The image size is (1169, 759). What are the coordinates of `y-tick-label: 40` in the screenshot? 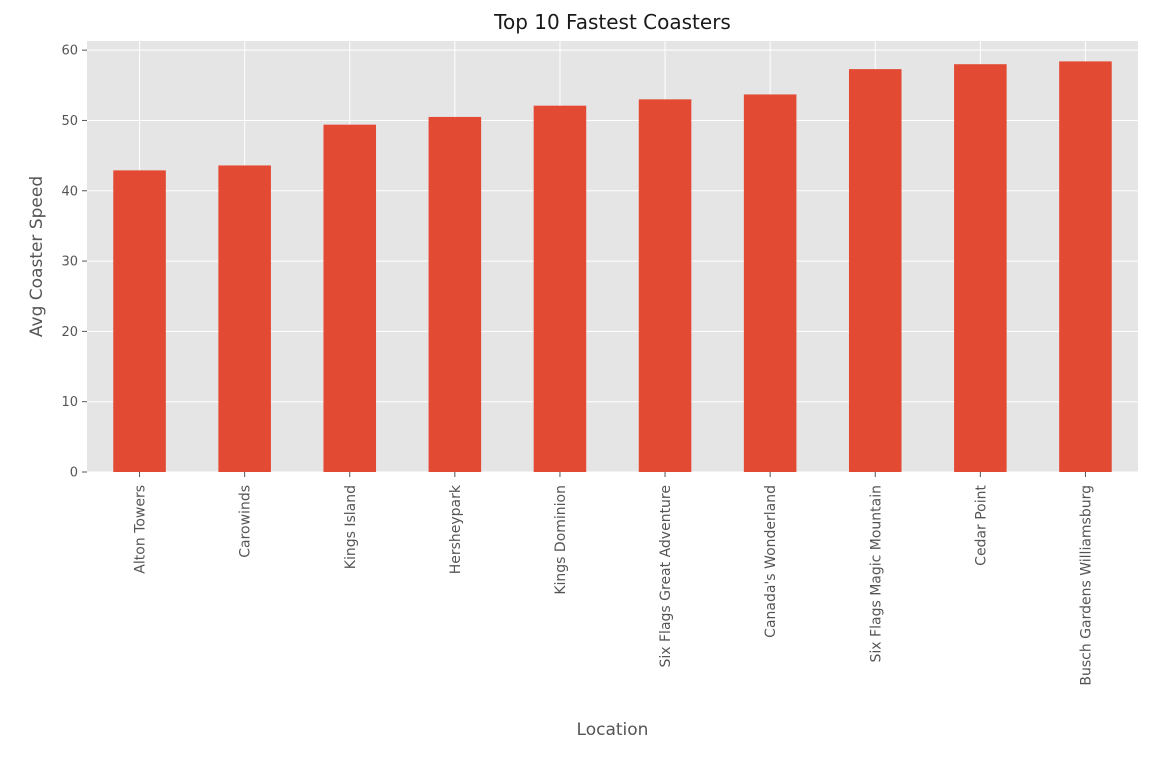 It's located at (69, 191).